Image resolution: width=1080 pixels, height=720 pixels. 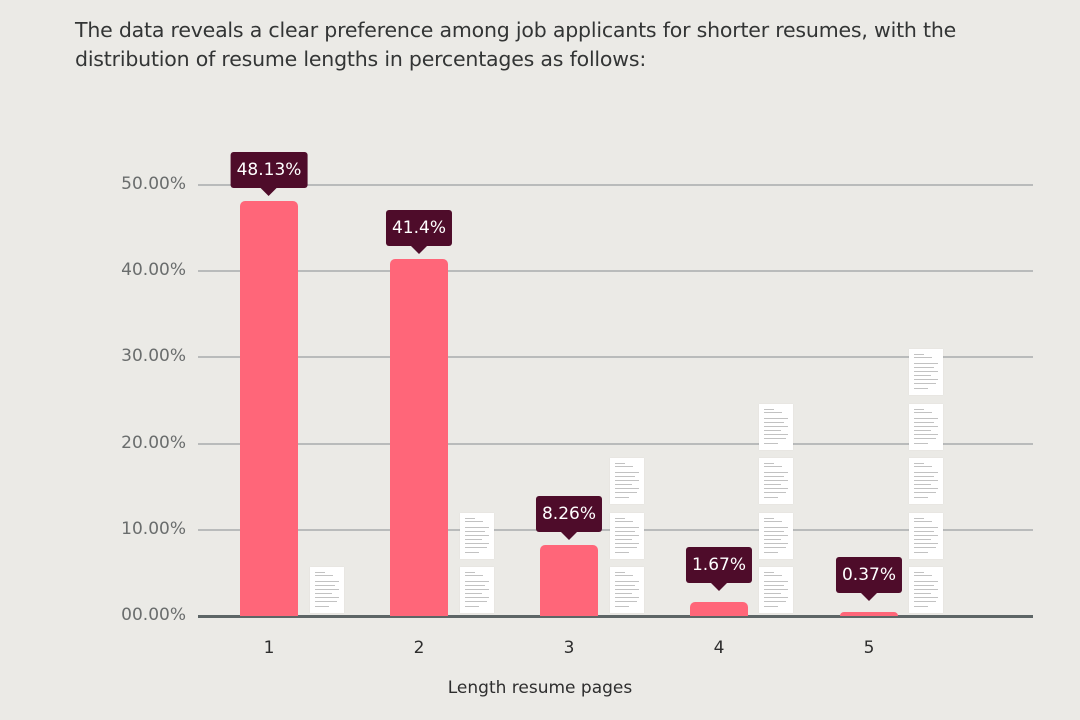 What do you see at coordinates (153, 615) in the screenshot?
I see `y-tick-label: 00.00%` at bounding box center [153, 615].